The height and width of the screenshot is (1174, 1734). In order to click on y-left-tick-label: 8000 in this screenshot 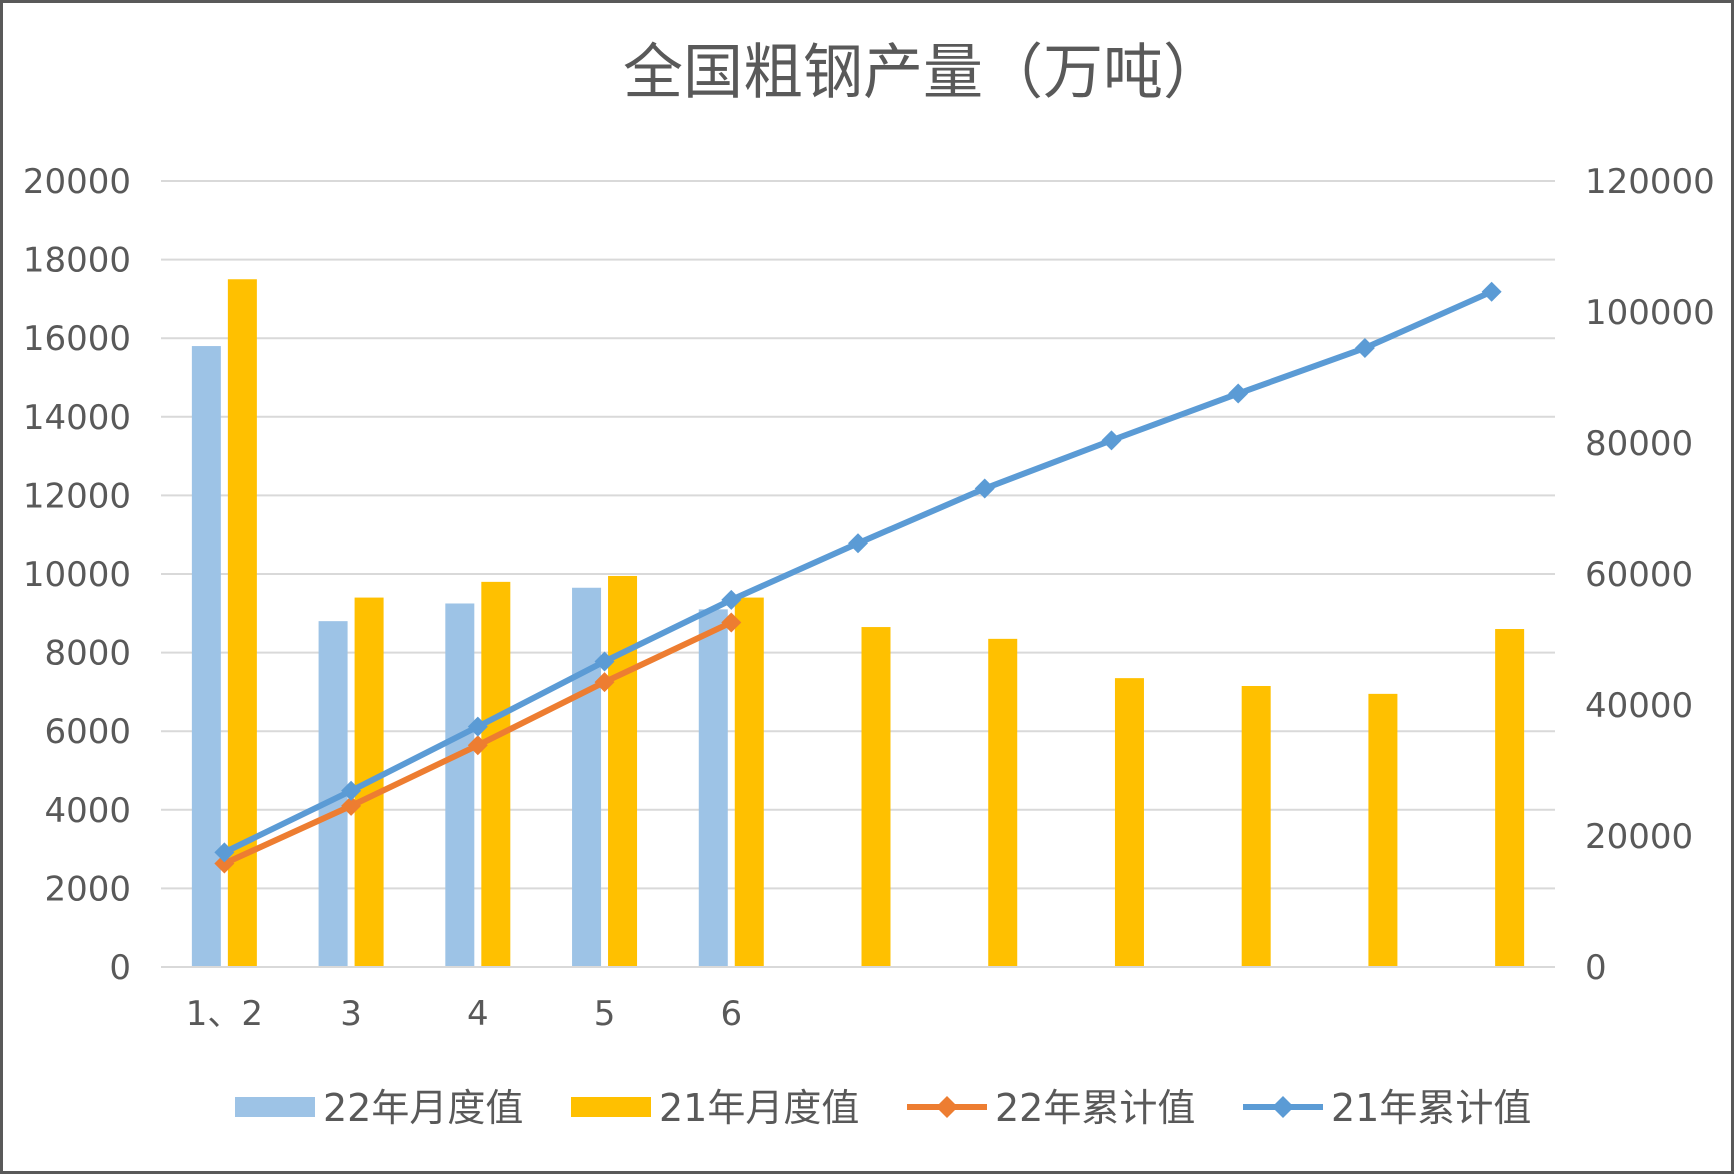, I will do `click(87, 654)`.